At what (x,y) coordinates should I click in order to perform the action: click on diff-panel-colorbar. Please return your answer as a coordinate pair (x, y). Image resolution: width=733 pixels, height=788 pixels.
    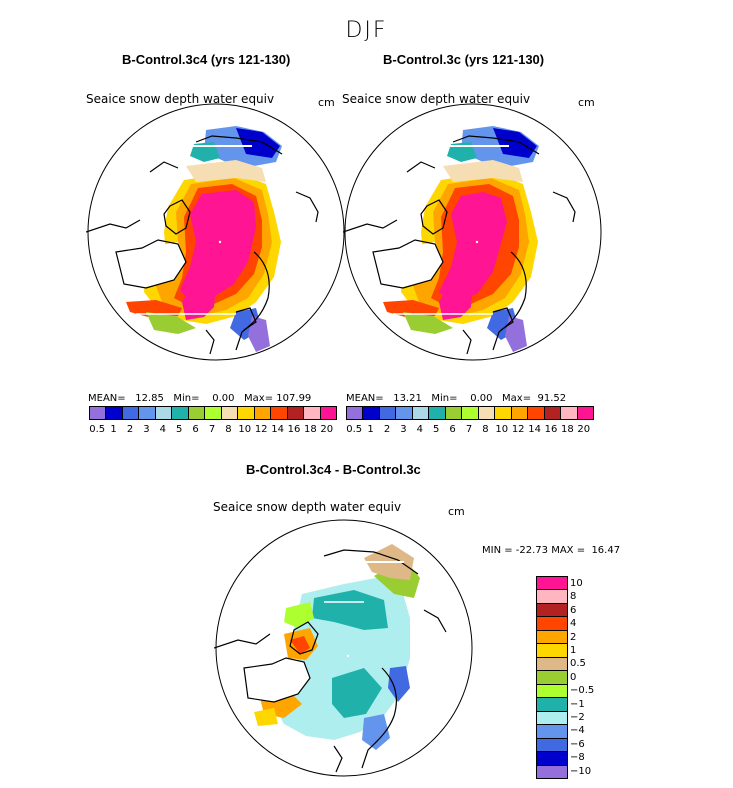
    Looking at the image, I should click on (552, 677).